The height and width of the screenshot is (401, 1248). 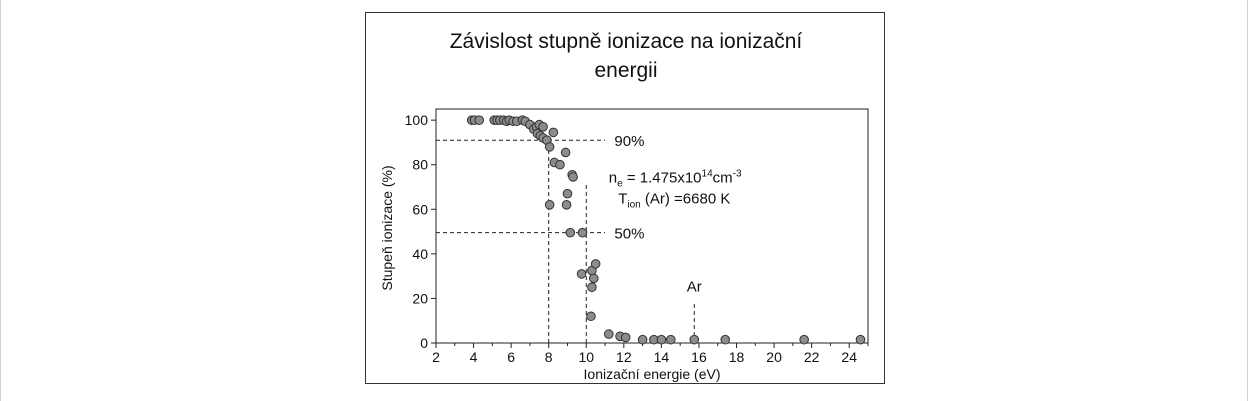 What do you see at coordinates (387, 227) in the screenshot?
I see `y-axis-title: Stupeň ionizace (%)` at bounding box center [387, 227].